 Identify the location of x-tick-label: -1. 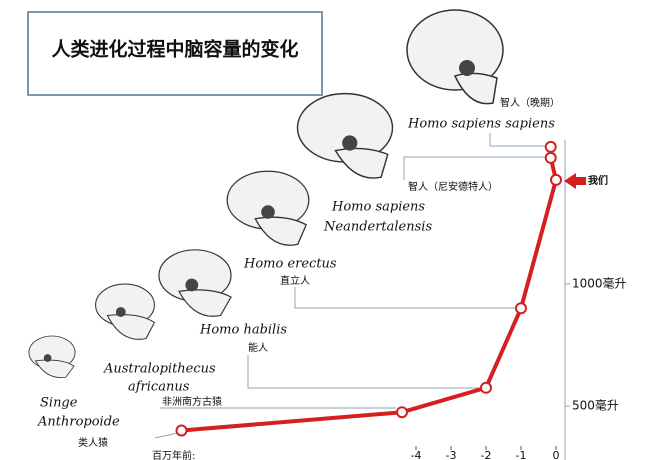
(521, 454).